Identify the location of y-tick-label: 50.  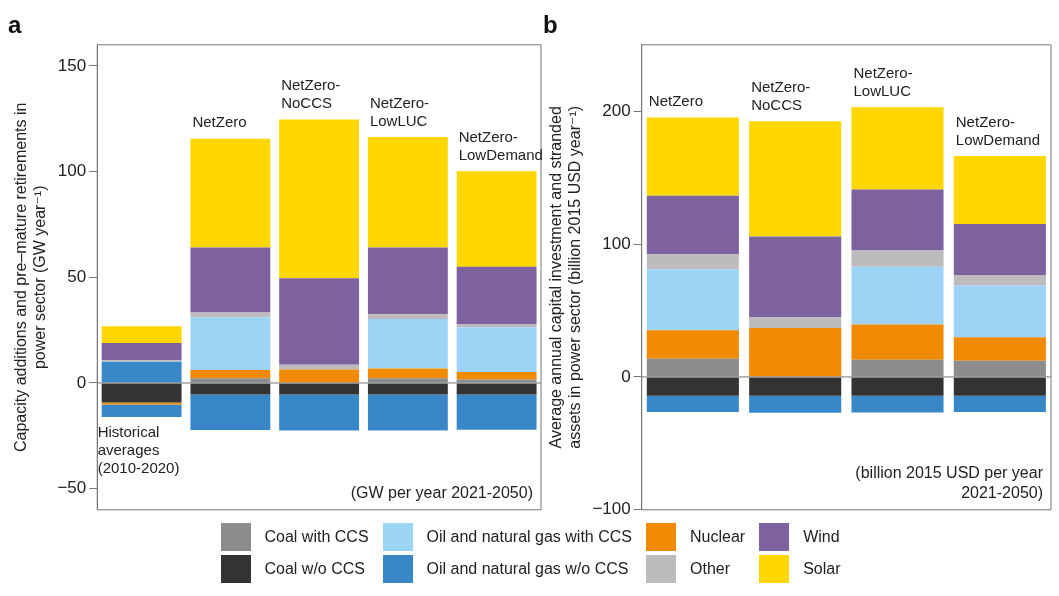
(77, 276).